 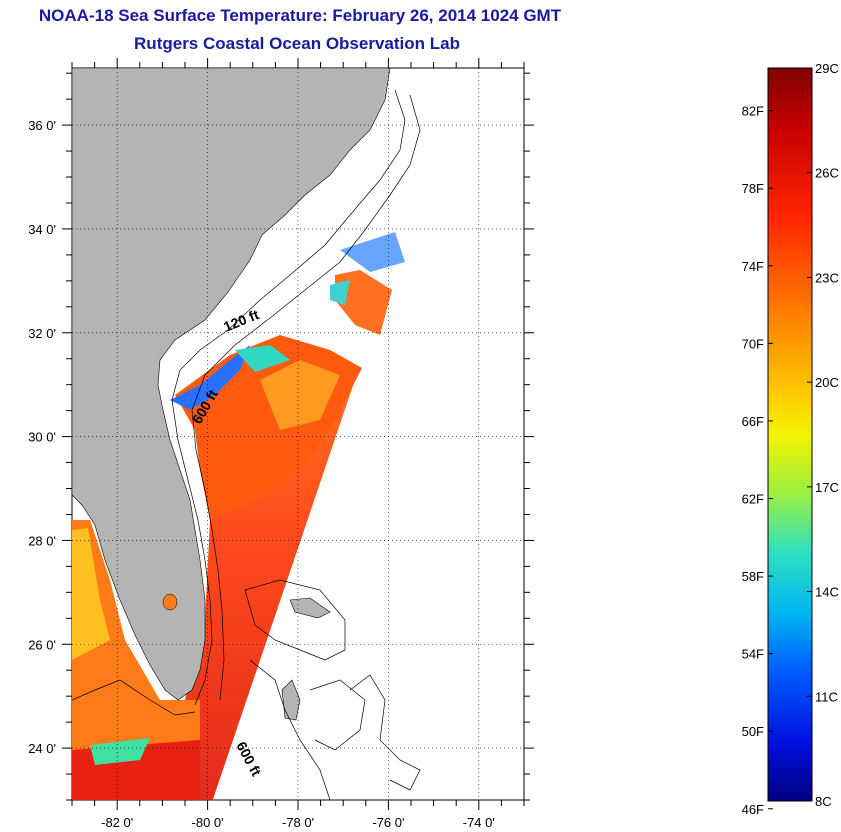 I want to click on colorbar-f-label: 62F, so click(x=753, y=498).